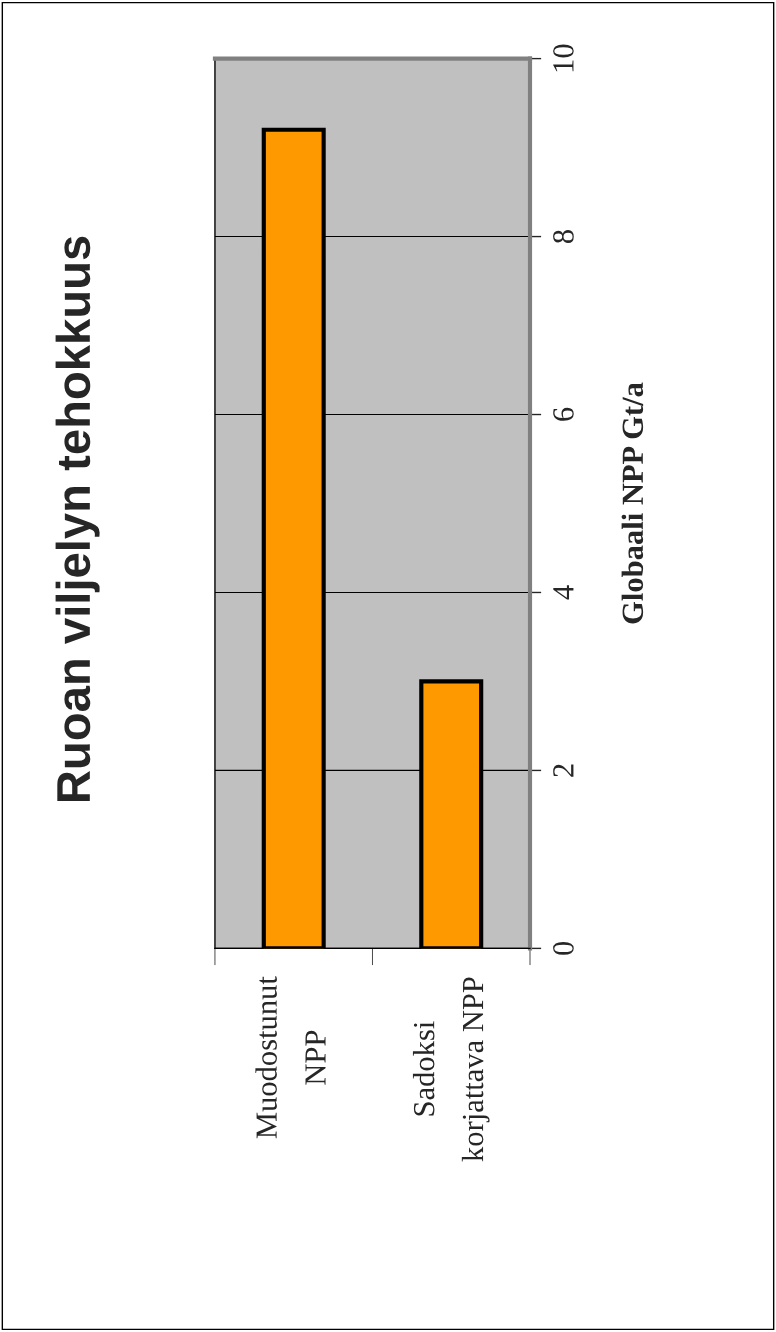  What do you see at coordinates (77, 518) in the screenshot?
I see `text: Ruoan viljelyn tehokkuus` at bounding box center [77, 518].